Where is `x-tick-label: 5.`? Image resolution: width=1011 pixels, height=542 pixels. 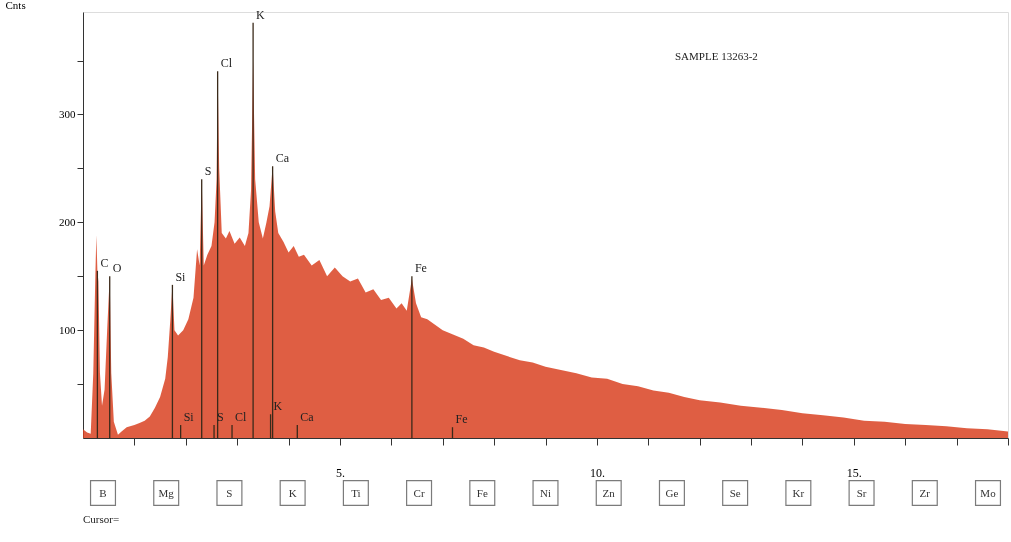
x-tick-label: 5. is located at coordinates (340, 472).